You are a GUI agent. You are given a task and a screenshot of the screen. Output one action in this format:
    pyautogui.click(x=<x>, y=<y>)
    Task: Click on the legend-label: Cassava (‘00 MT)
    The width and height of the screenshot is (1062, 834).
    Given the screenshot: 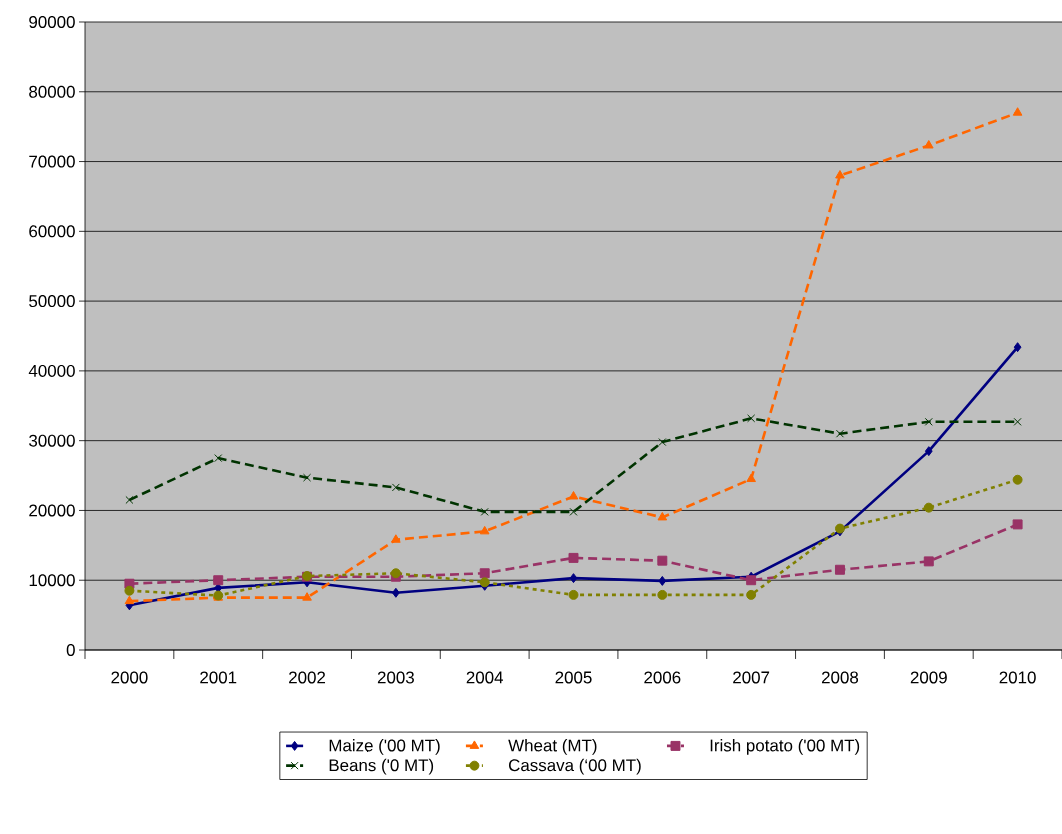 What is the action you would take?
    pyautogui.click(x=574, y=766)
    